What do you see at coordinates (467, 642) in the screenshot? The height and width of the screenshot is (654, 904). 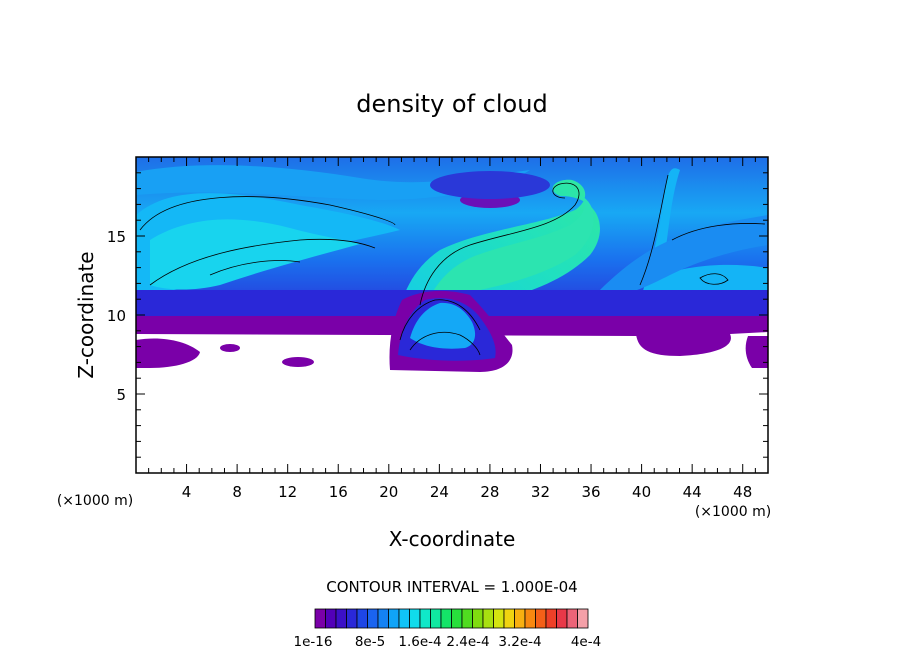 I see `colorbar-label: 2.4e-4` at bounding box center [467, 642].